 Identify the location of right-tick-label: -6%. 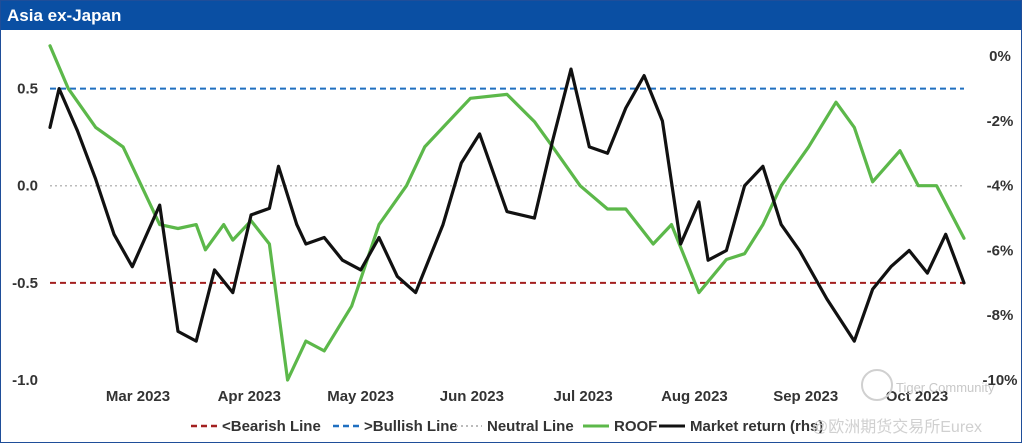
(1000, 250).